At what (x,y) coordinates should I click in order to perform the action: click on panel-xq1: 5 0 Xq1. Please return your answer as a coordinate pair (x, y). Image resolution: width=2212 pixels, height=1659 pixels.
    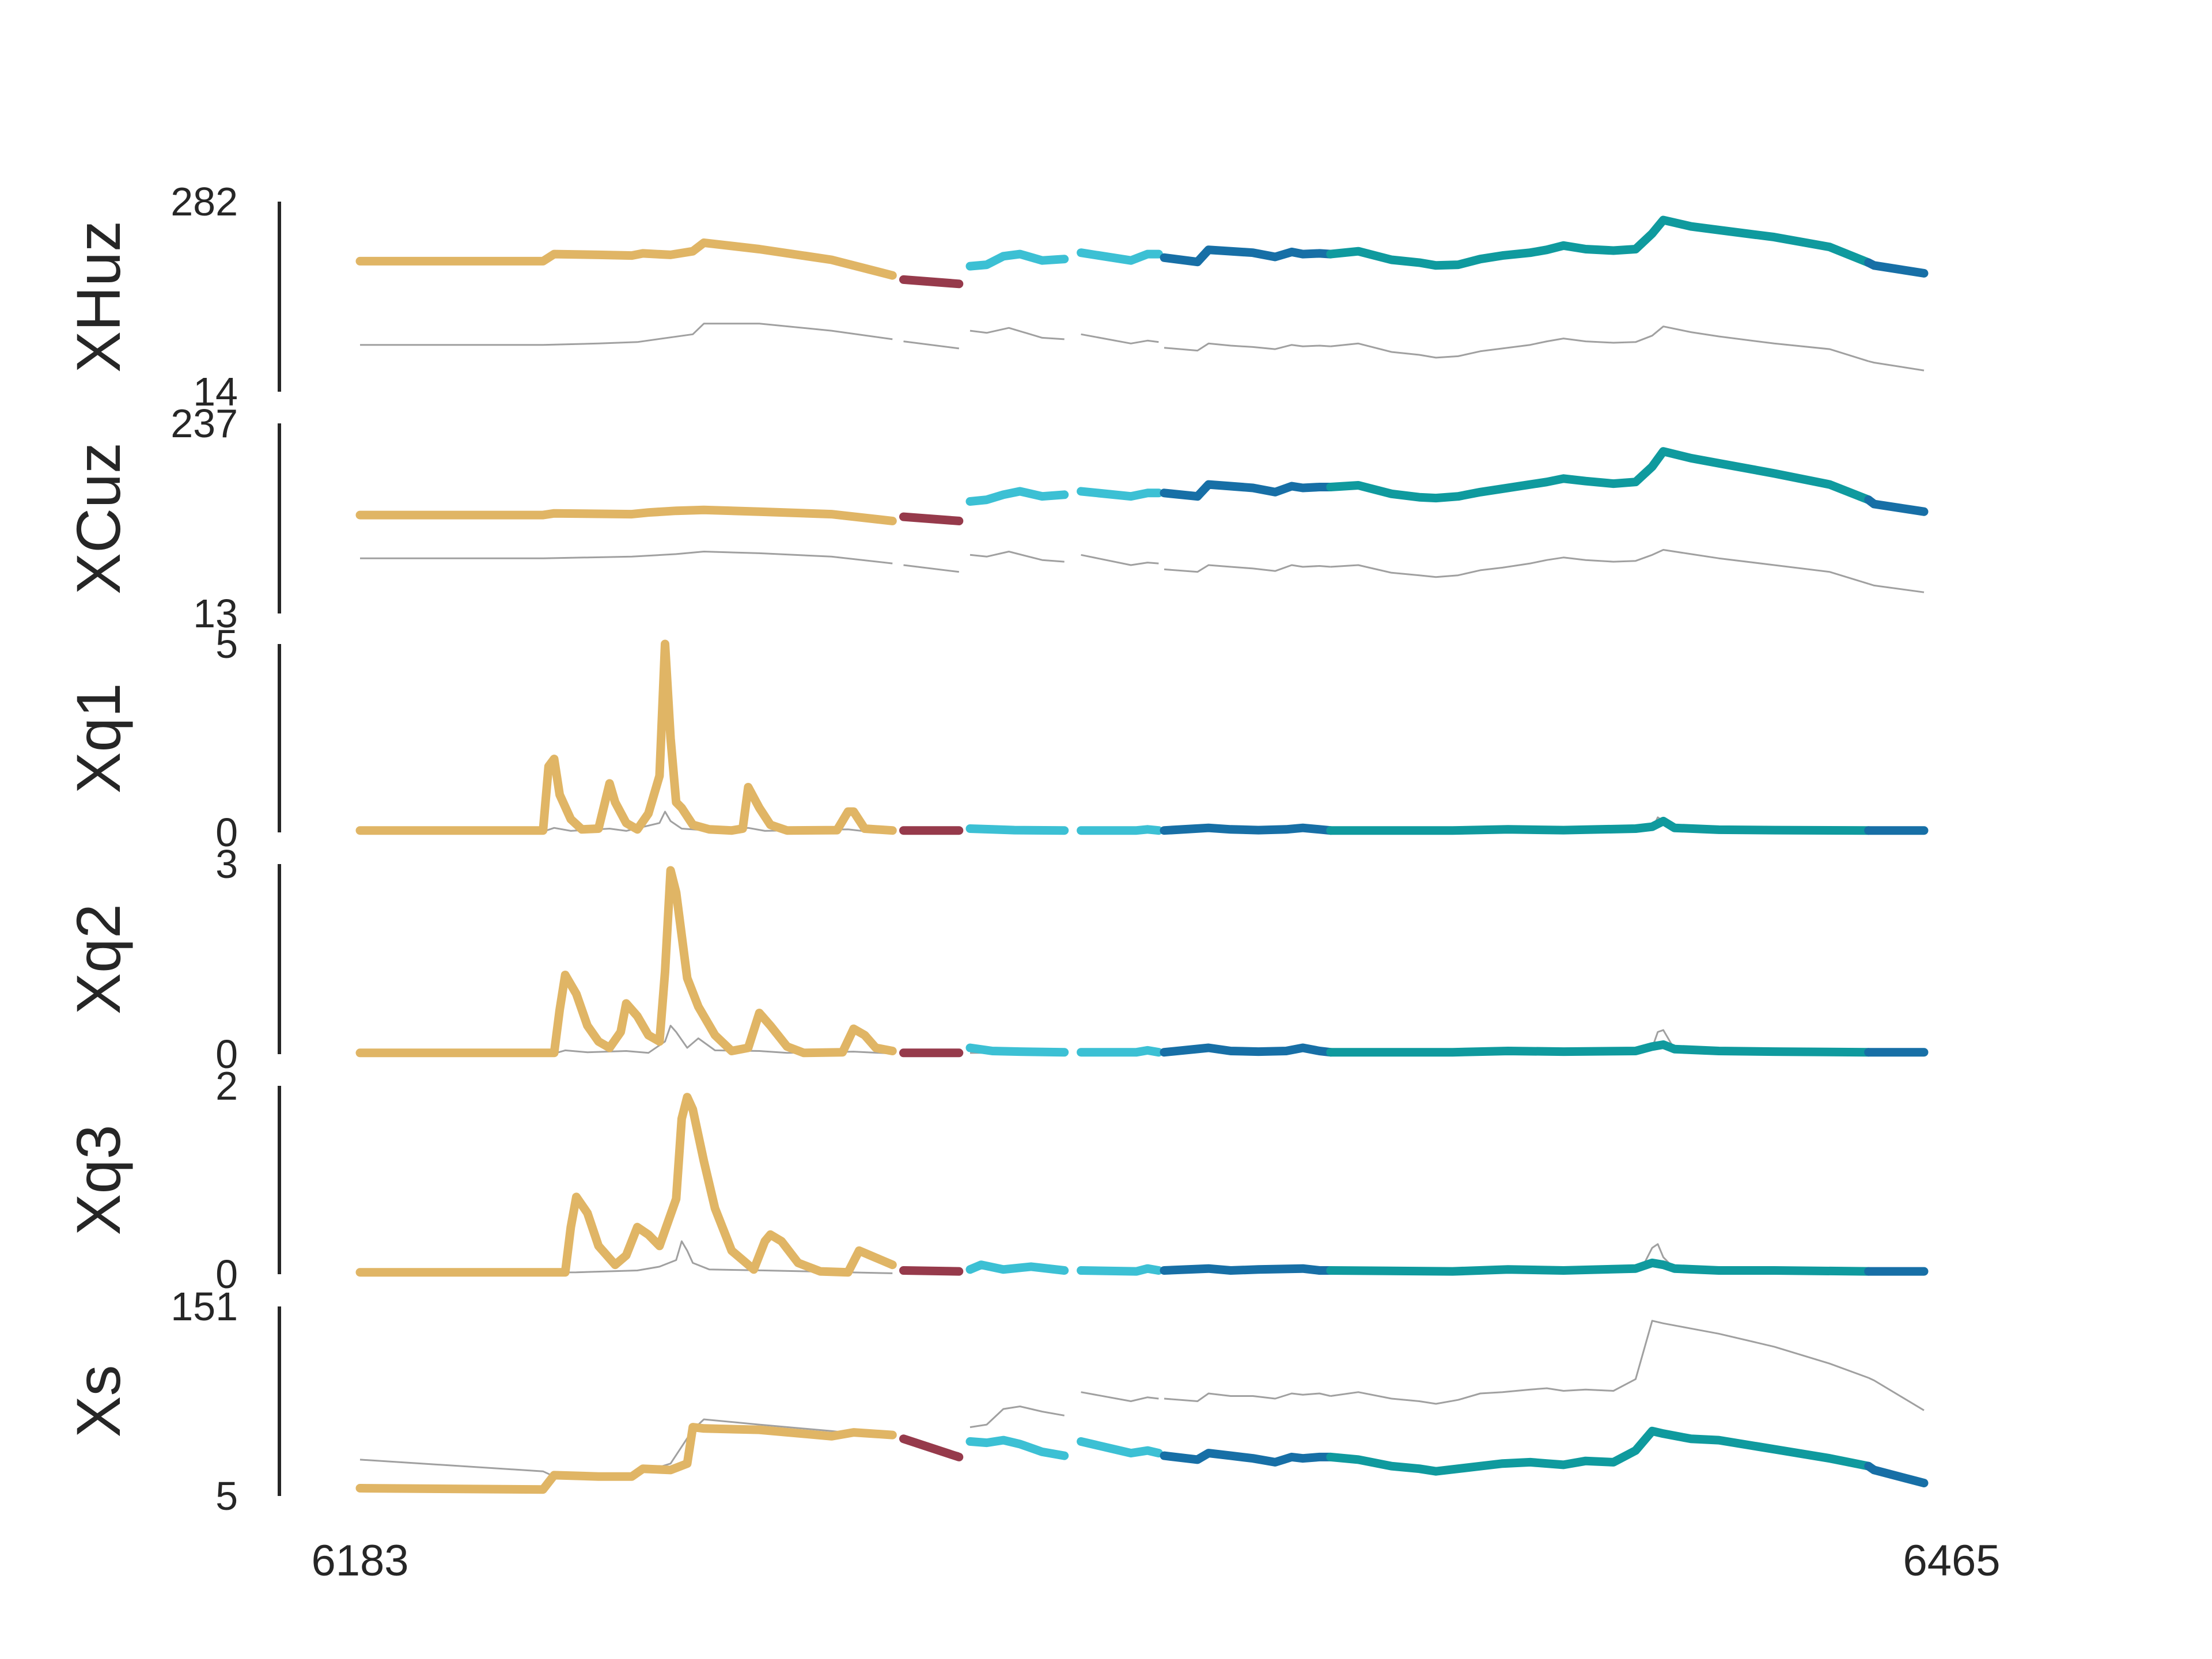
    Looking at the image, I should click on (996, 738).